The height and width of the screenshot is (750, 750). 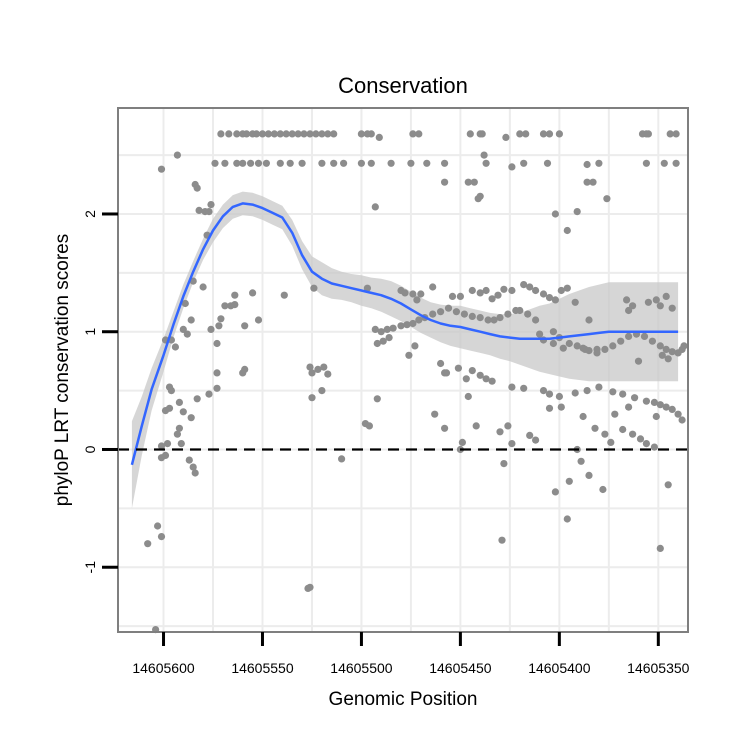 I want to click on x-tick-label: 14605450, so click(x=460, y=668).